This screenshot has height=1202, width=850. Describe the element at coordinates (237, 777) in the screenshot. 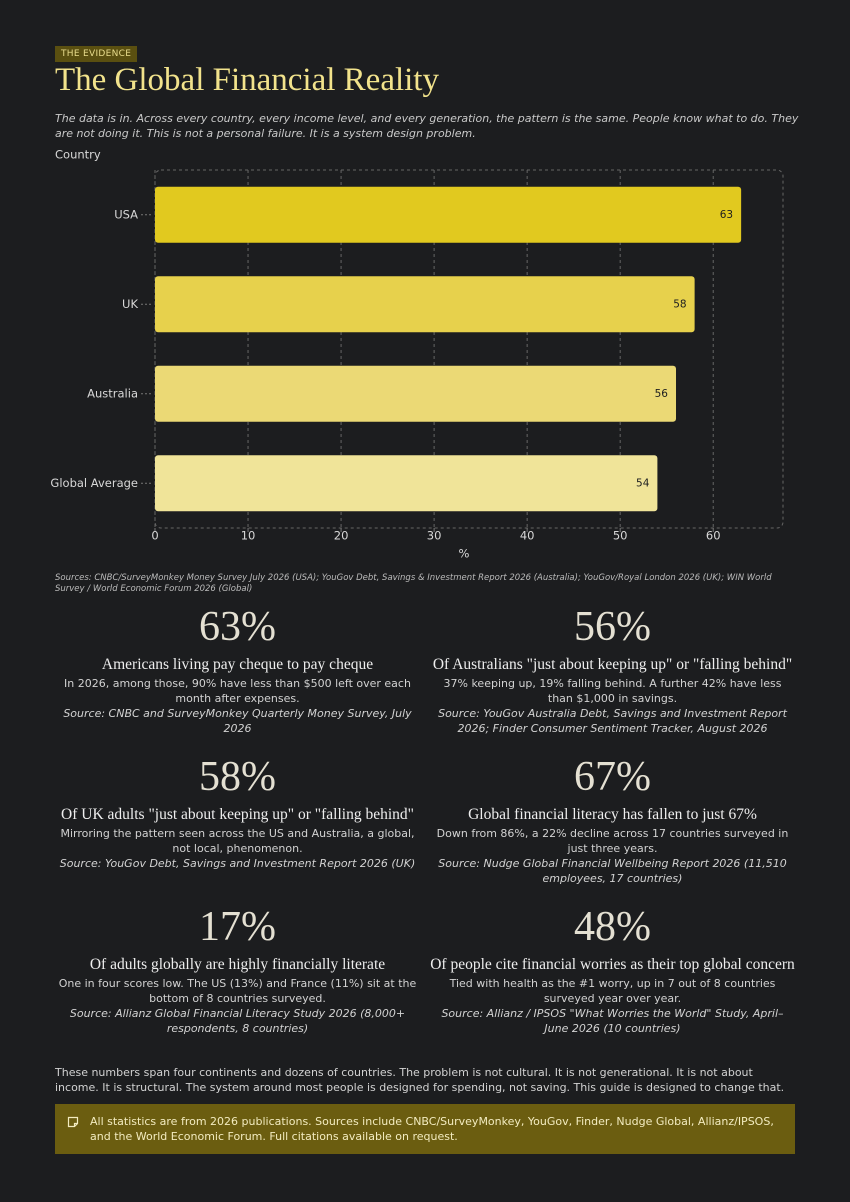

I see `stat-figure: 58%` at that location.